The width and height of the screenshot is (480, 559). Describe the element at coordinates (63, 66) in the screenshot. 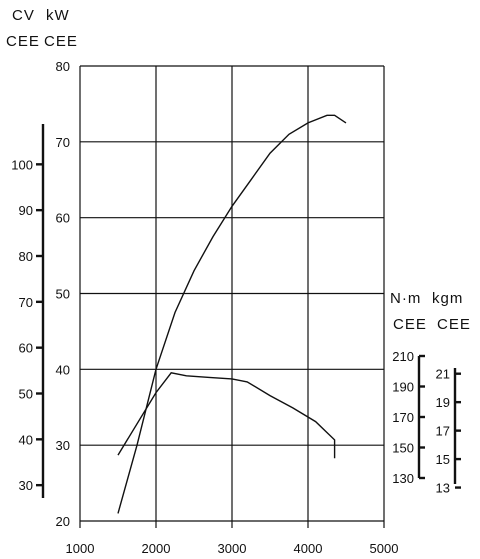

I see `kw-tick-label: 80` at that location.